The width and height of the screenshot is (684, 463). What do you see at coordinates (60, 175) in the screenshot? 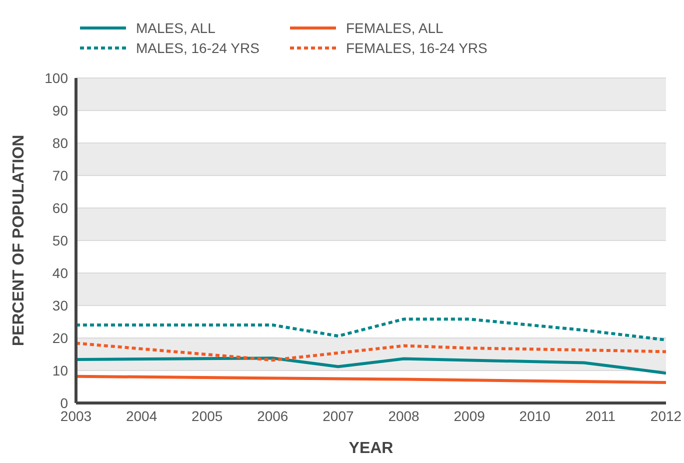
I see `y-tick-label: 70` at bounding box center [60, 175].